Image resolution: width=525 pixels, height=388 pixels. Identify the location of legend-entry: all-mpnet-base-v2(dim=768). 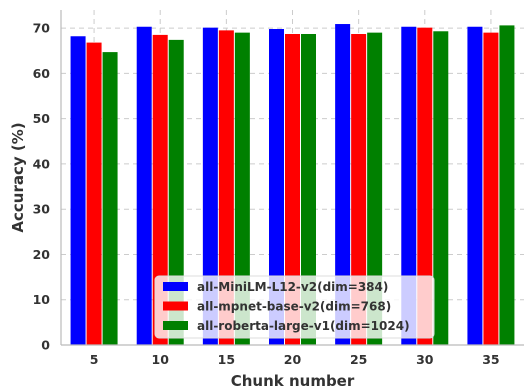
(294, 307).